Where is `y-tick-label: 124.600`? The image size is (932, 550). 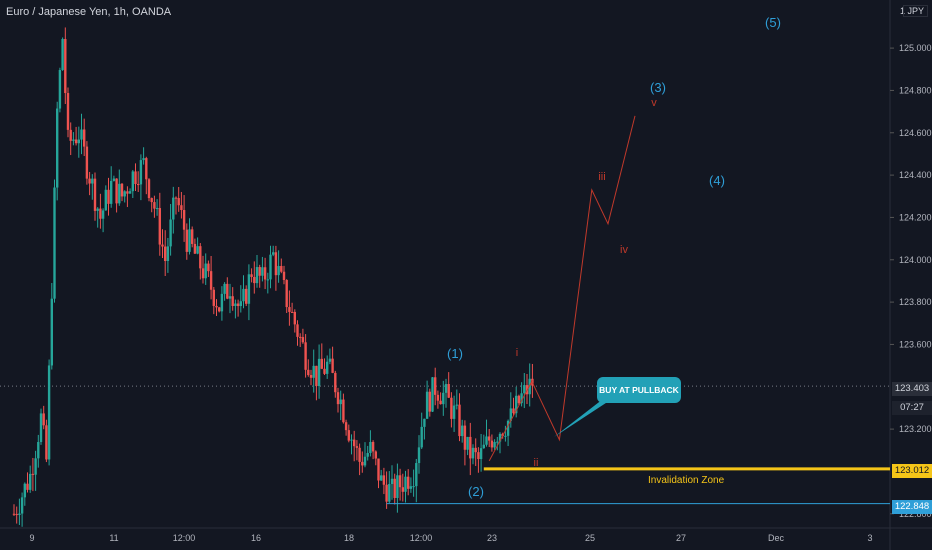
y-tick-label: 124.600 is located at coordinates (915, 133).